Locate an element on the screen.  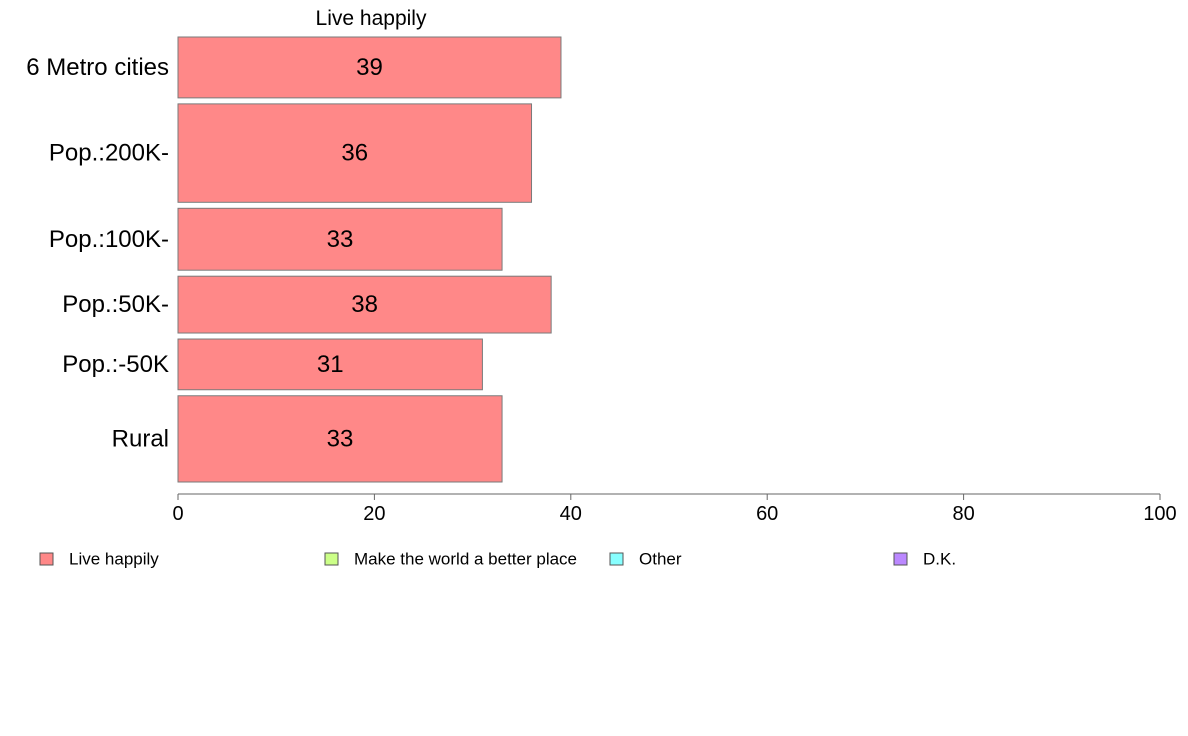
category-label: Pop.:50K- is located at coordinates (115, 304).